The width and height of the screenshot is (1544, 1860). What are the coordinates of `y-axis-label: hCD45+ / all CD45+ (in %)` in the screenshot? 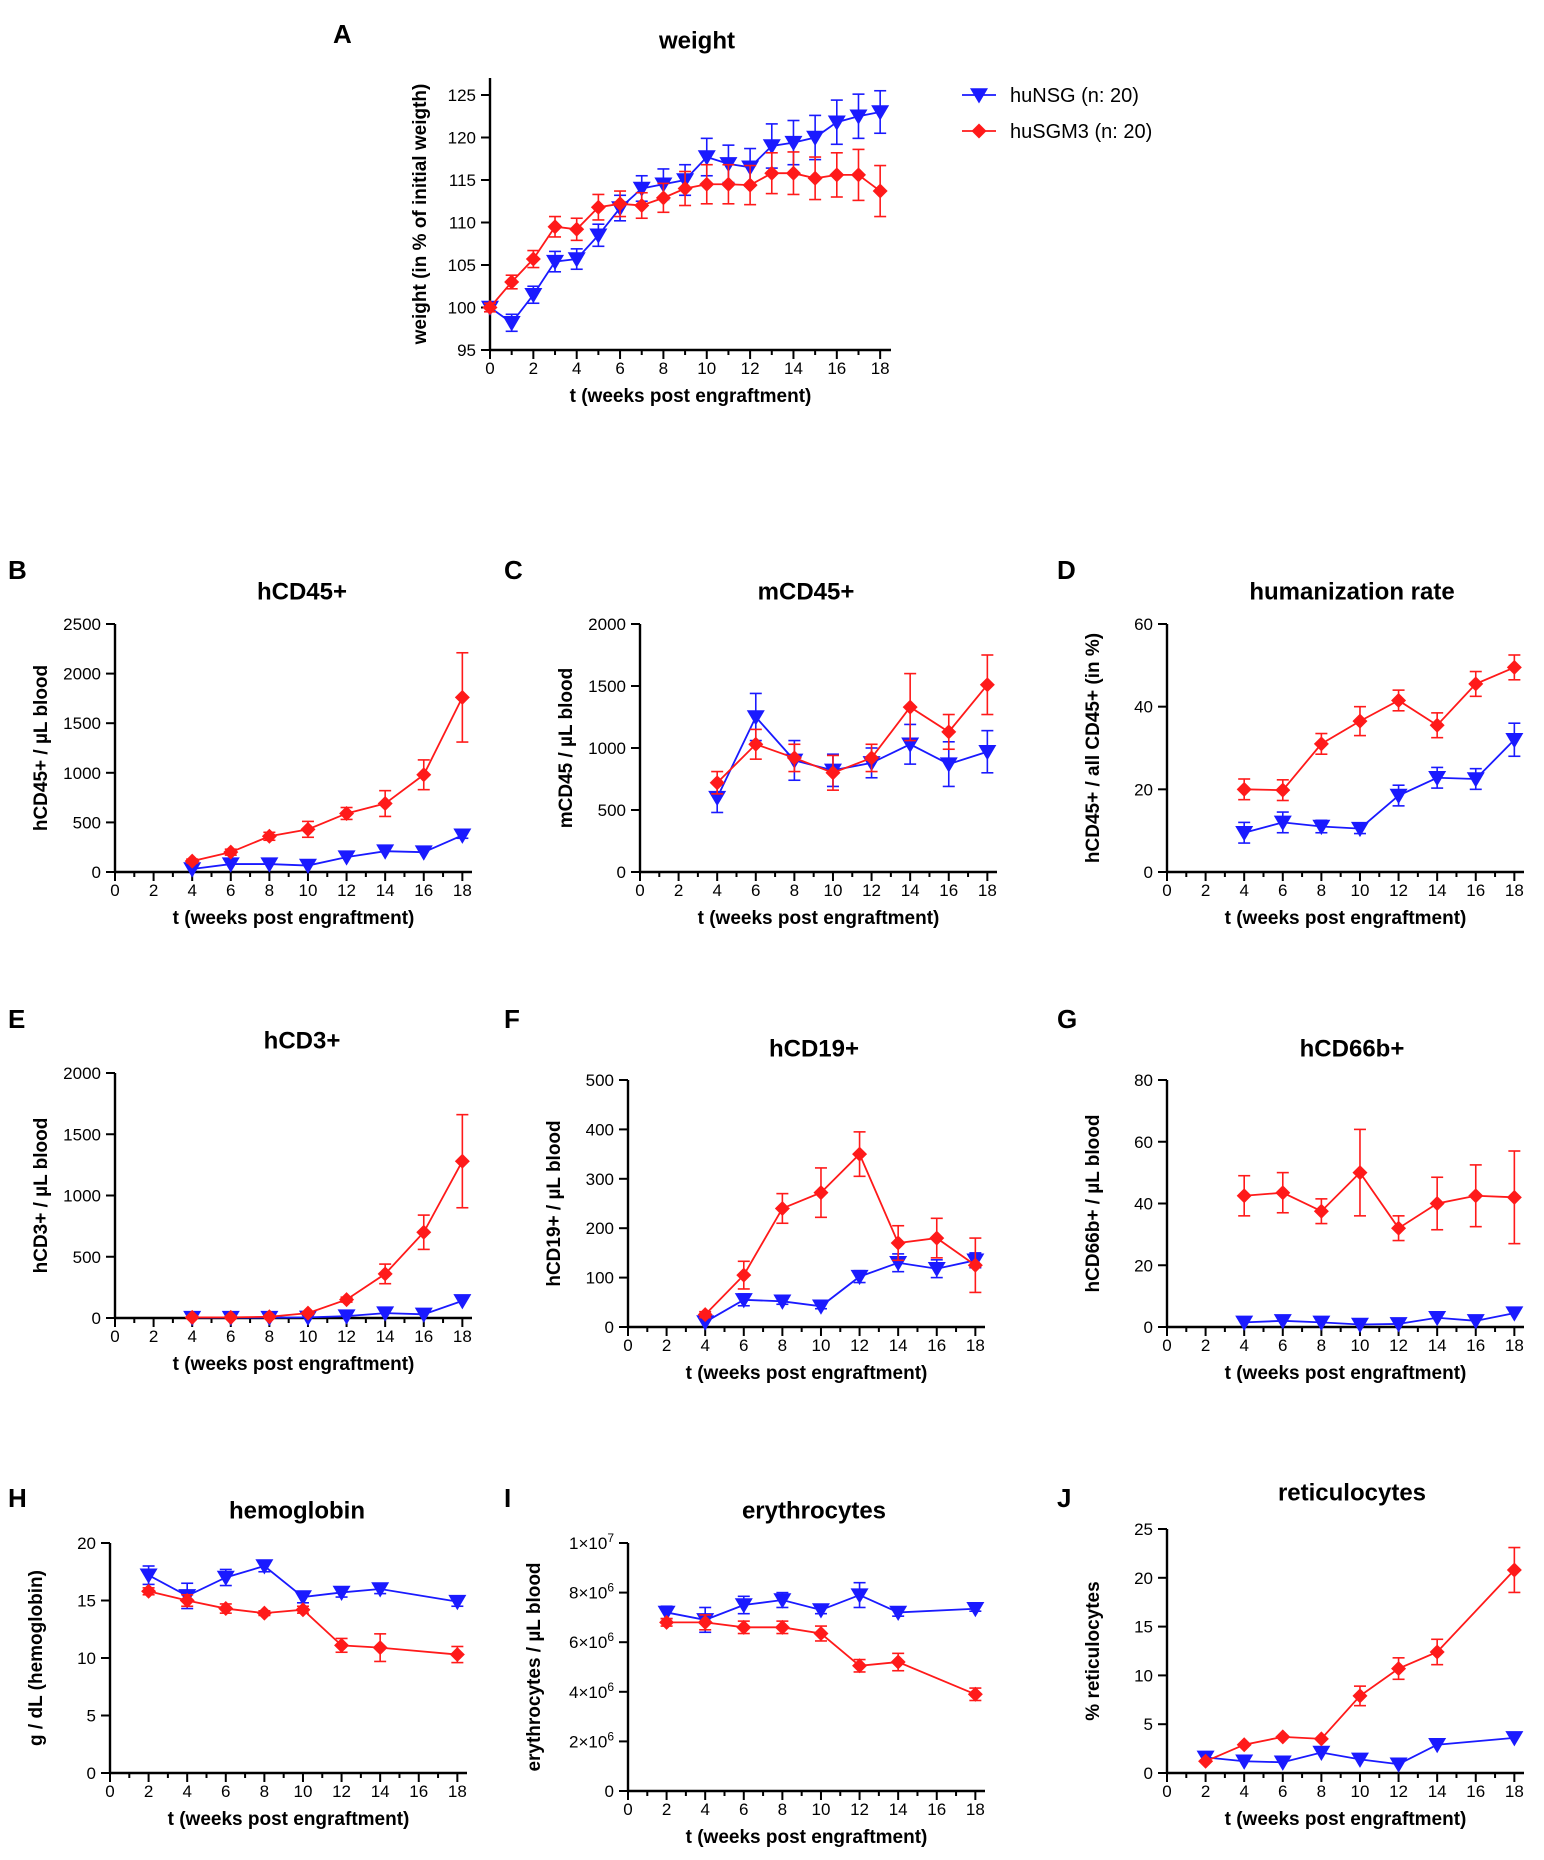 It's located at (1093, 748).